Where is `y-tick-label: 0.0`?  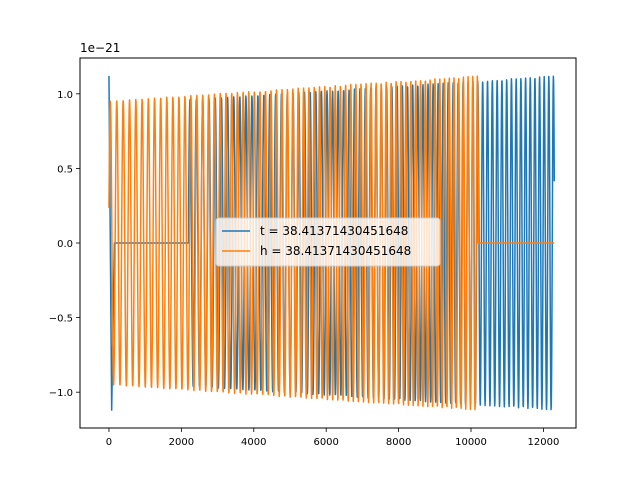 y-tick-label: 0.0 is located at coordinates (65, 244).